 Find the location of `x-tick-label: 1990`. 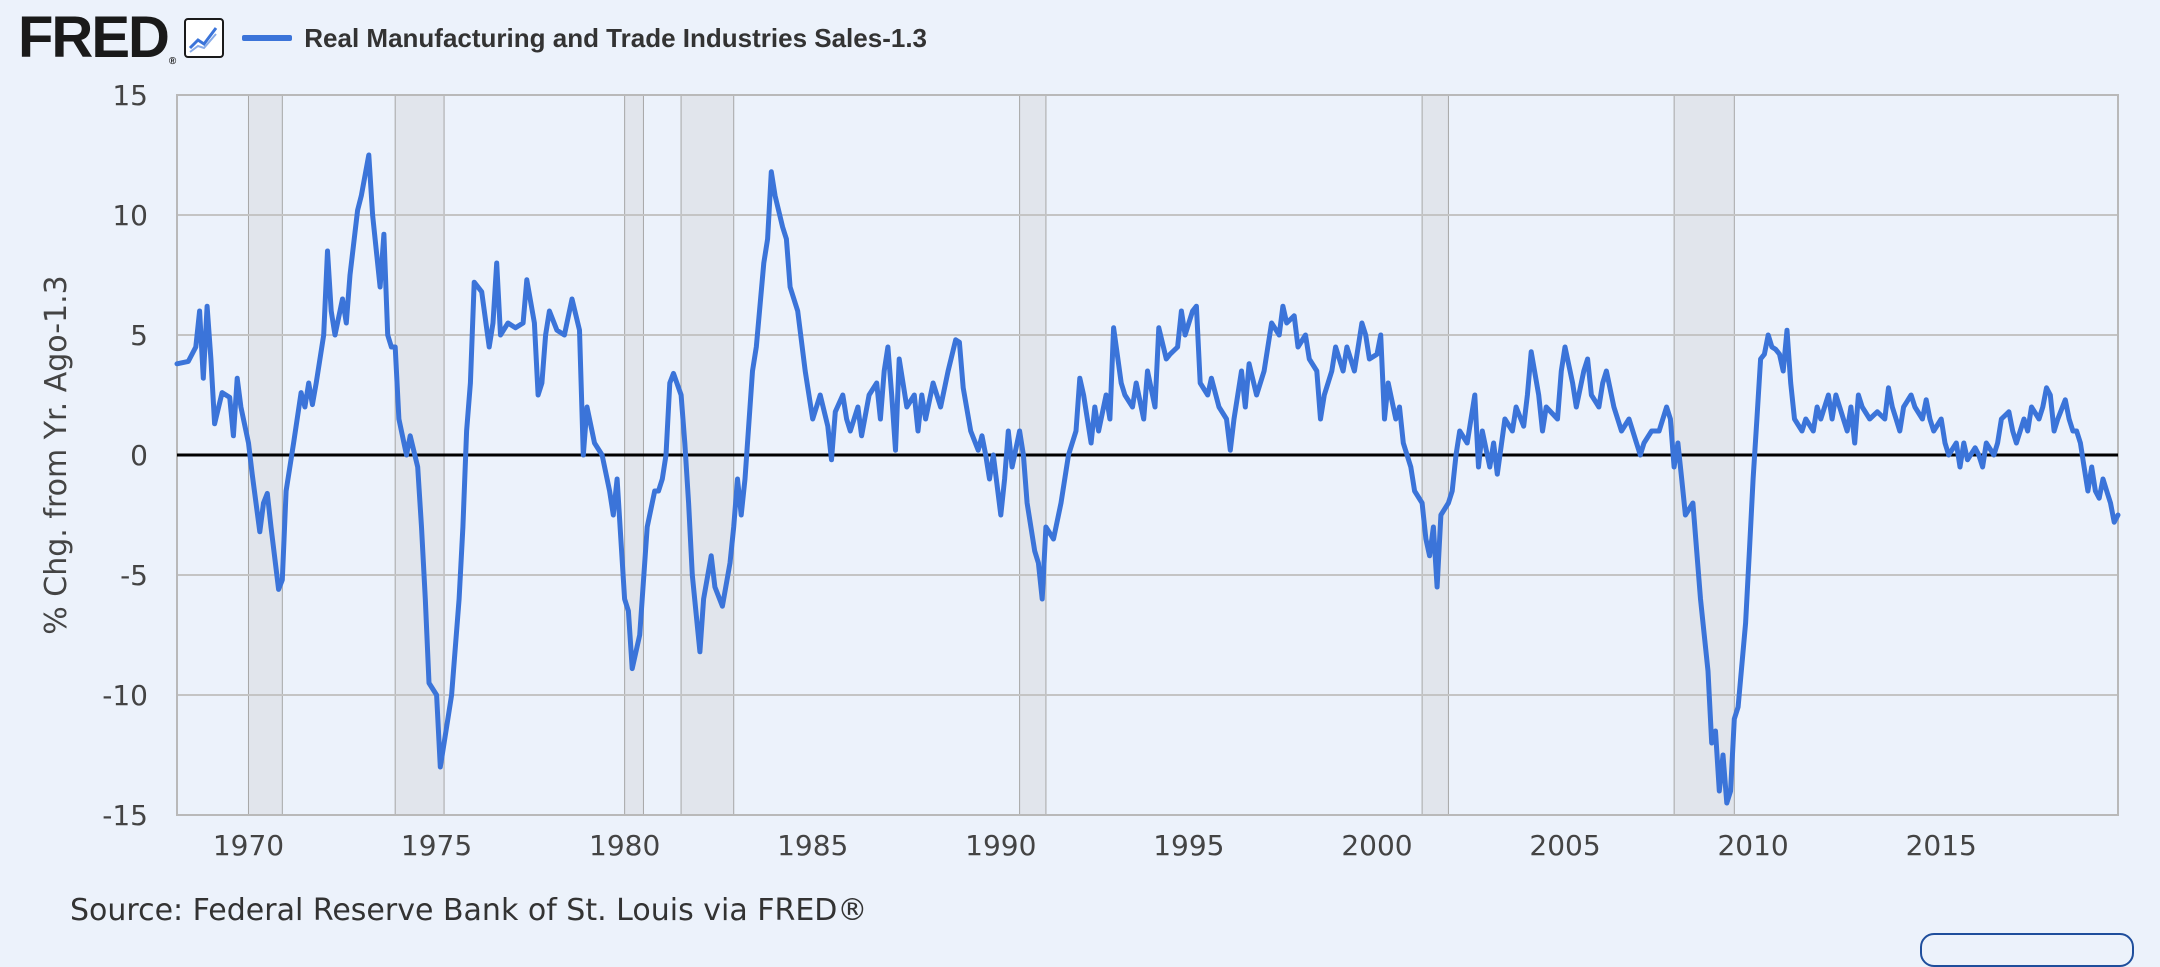

x-tick-label: 1990 is located at coordinates (1000, 845).